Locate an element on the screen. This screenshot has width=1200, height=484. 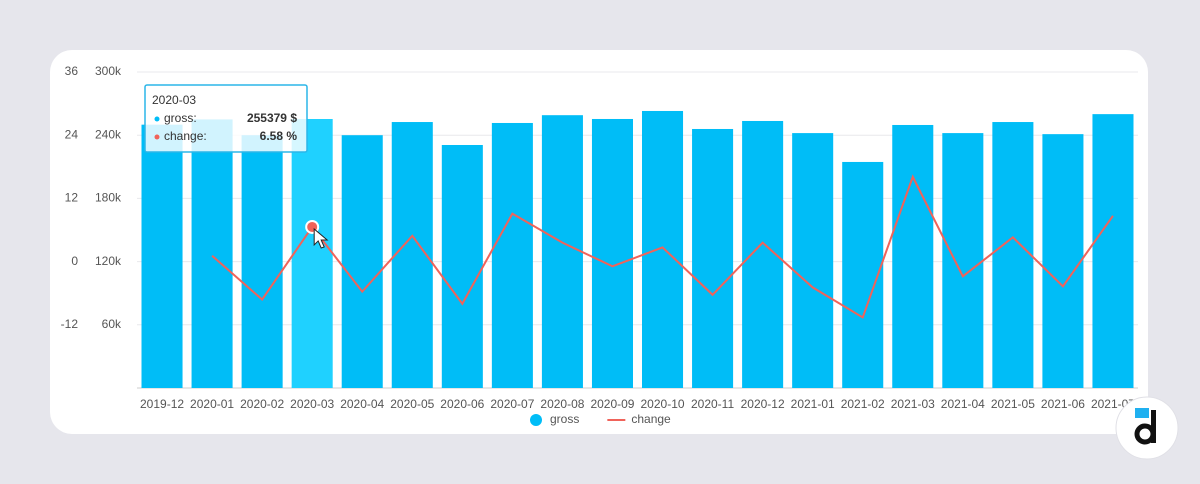
x-tick-label: 2020-08 is located at coordinates (562, 404).